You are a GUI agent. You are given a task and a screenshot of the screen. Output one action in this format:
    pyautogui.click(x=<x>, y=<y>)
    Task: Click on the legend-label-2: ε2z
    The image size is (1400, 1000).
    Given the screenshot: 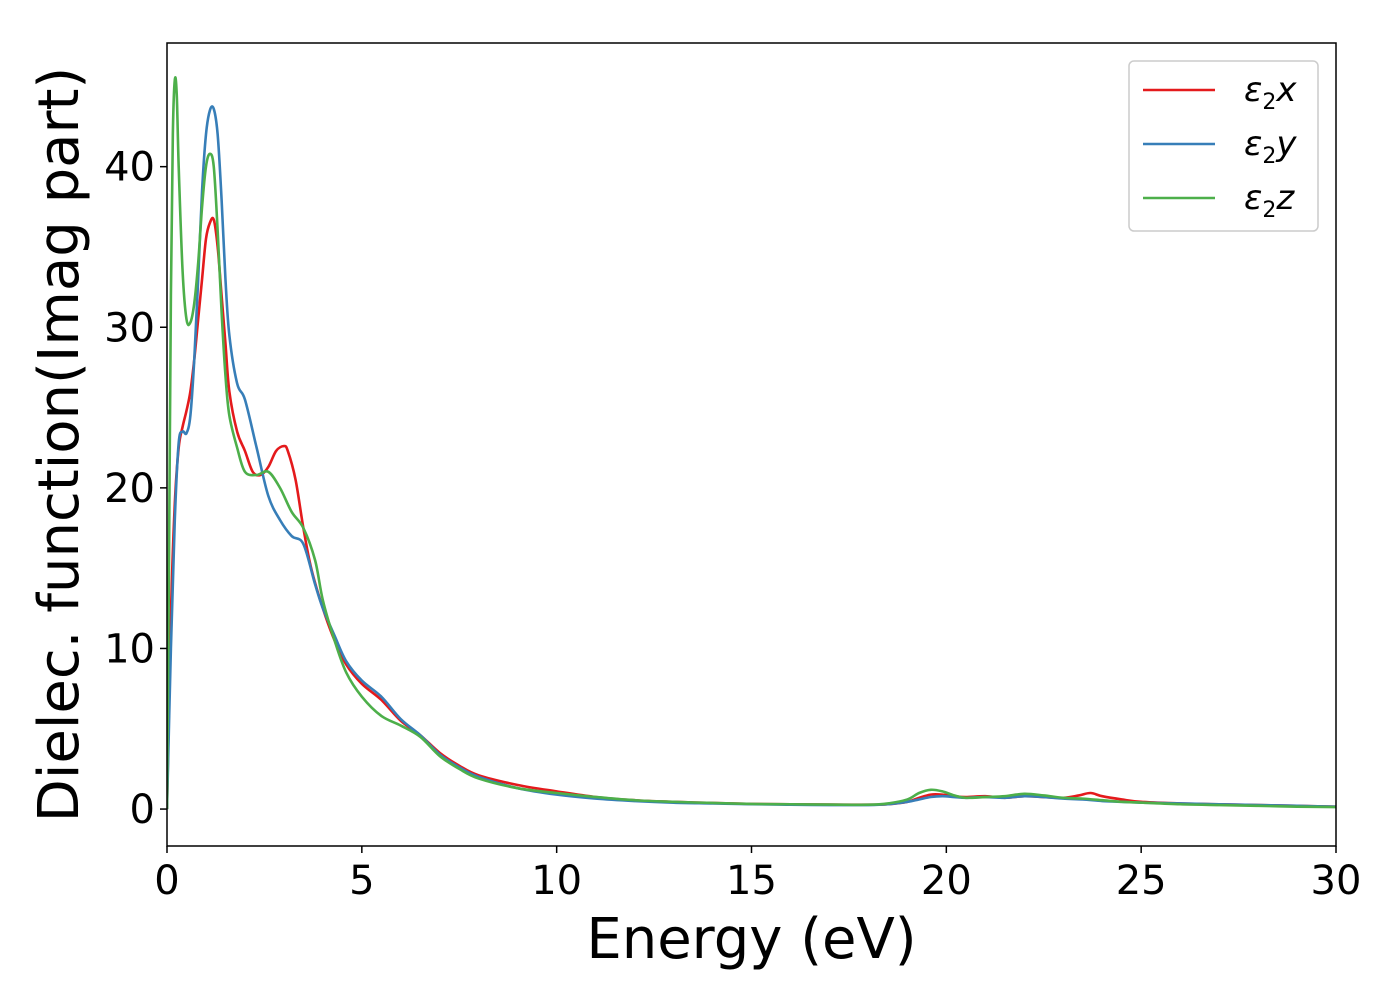 What is the action you would take?
    pyautogui.click(x=1269, y=200)
    